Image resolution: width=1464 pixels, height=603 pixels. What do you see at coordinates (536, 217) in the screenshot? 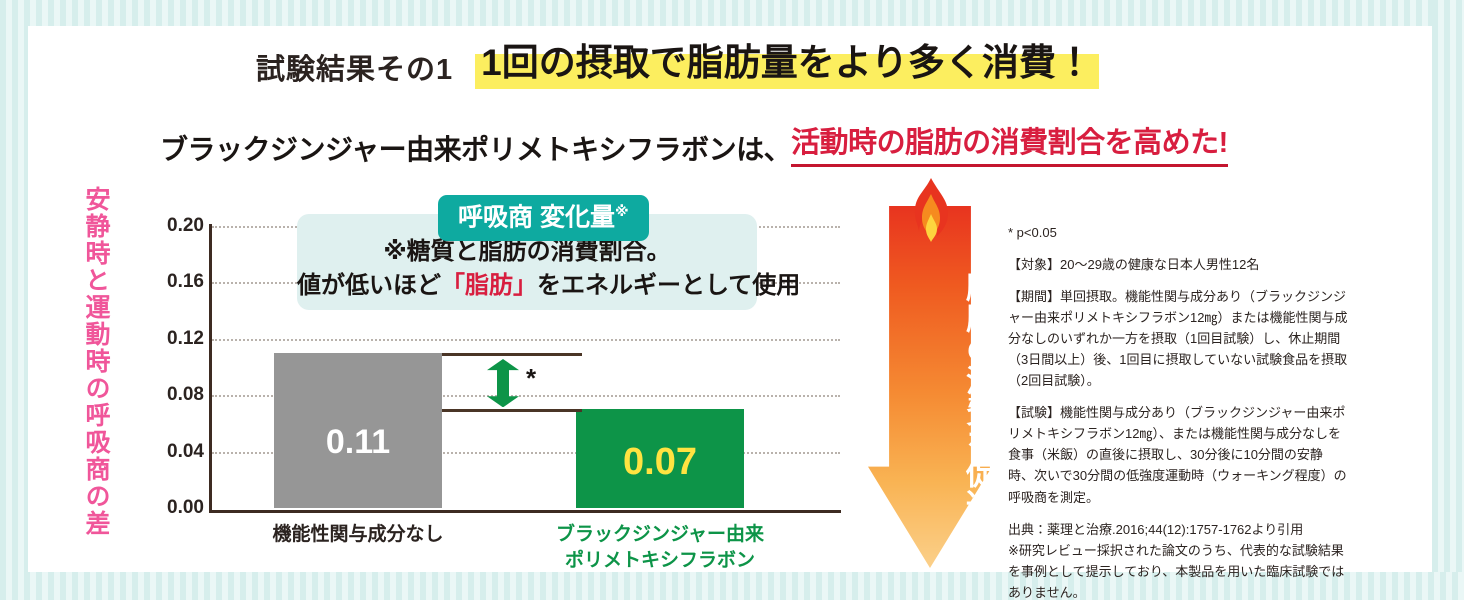
I see `callout-badge-label: 呼吸商 変化量` at bounding box center [536, 217].